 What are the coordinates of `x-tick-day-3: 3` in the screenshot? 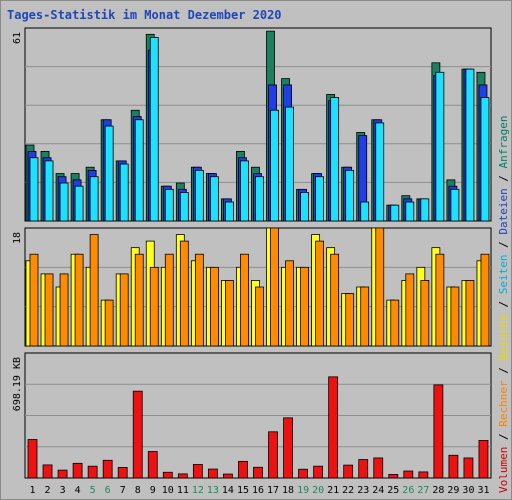 It's located at (63, 490).